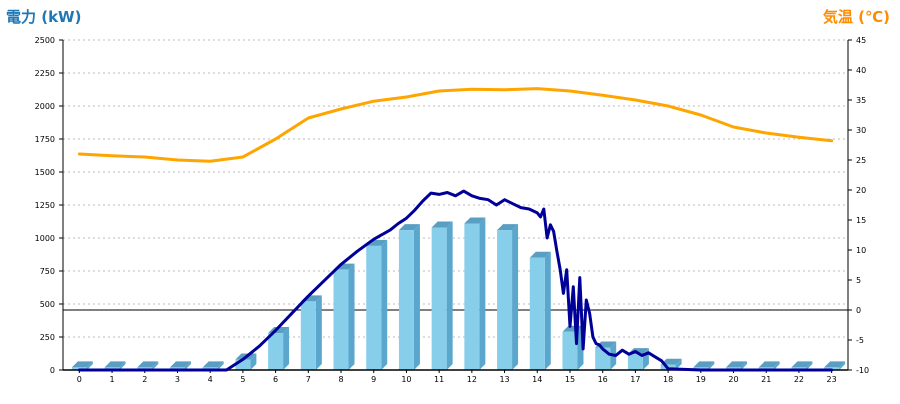  I want to click on x-tick-label: 10, so click(406, 379).